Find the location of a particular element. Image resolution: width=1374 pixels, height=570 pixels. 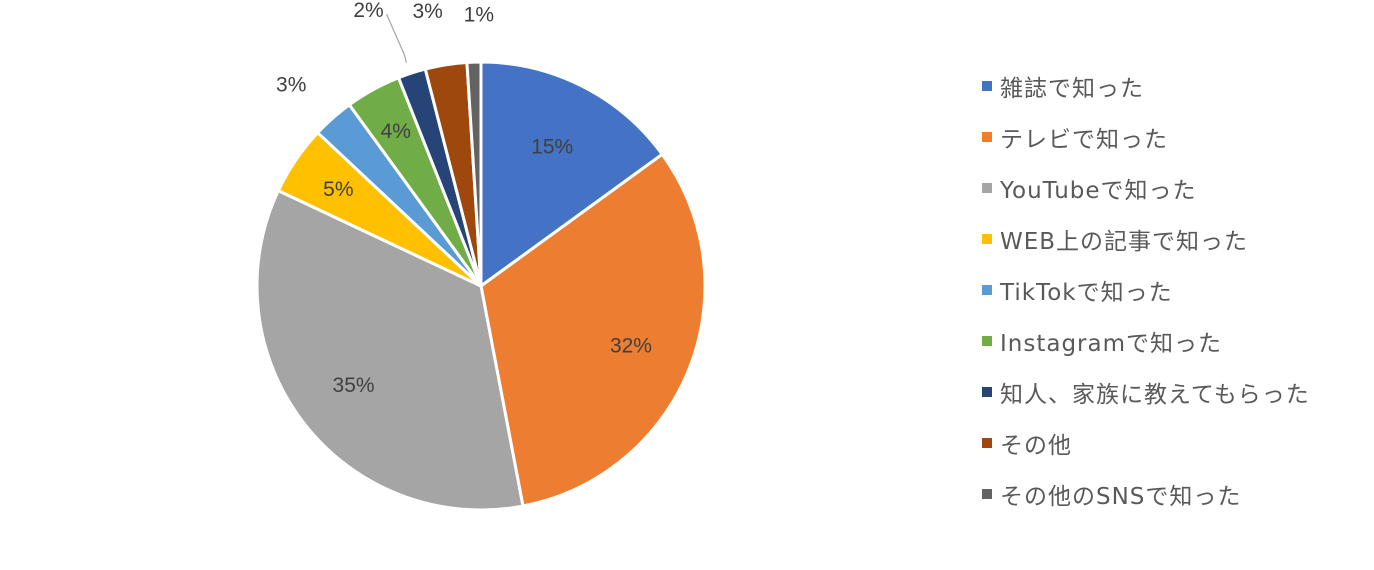

slice-data-label: 2% is located at coordinates (368, 11).